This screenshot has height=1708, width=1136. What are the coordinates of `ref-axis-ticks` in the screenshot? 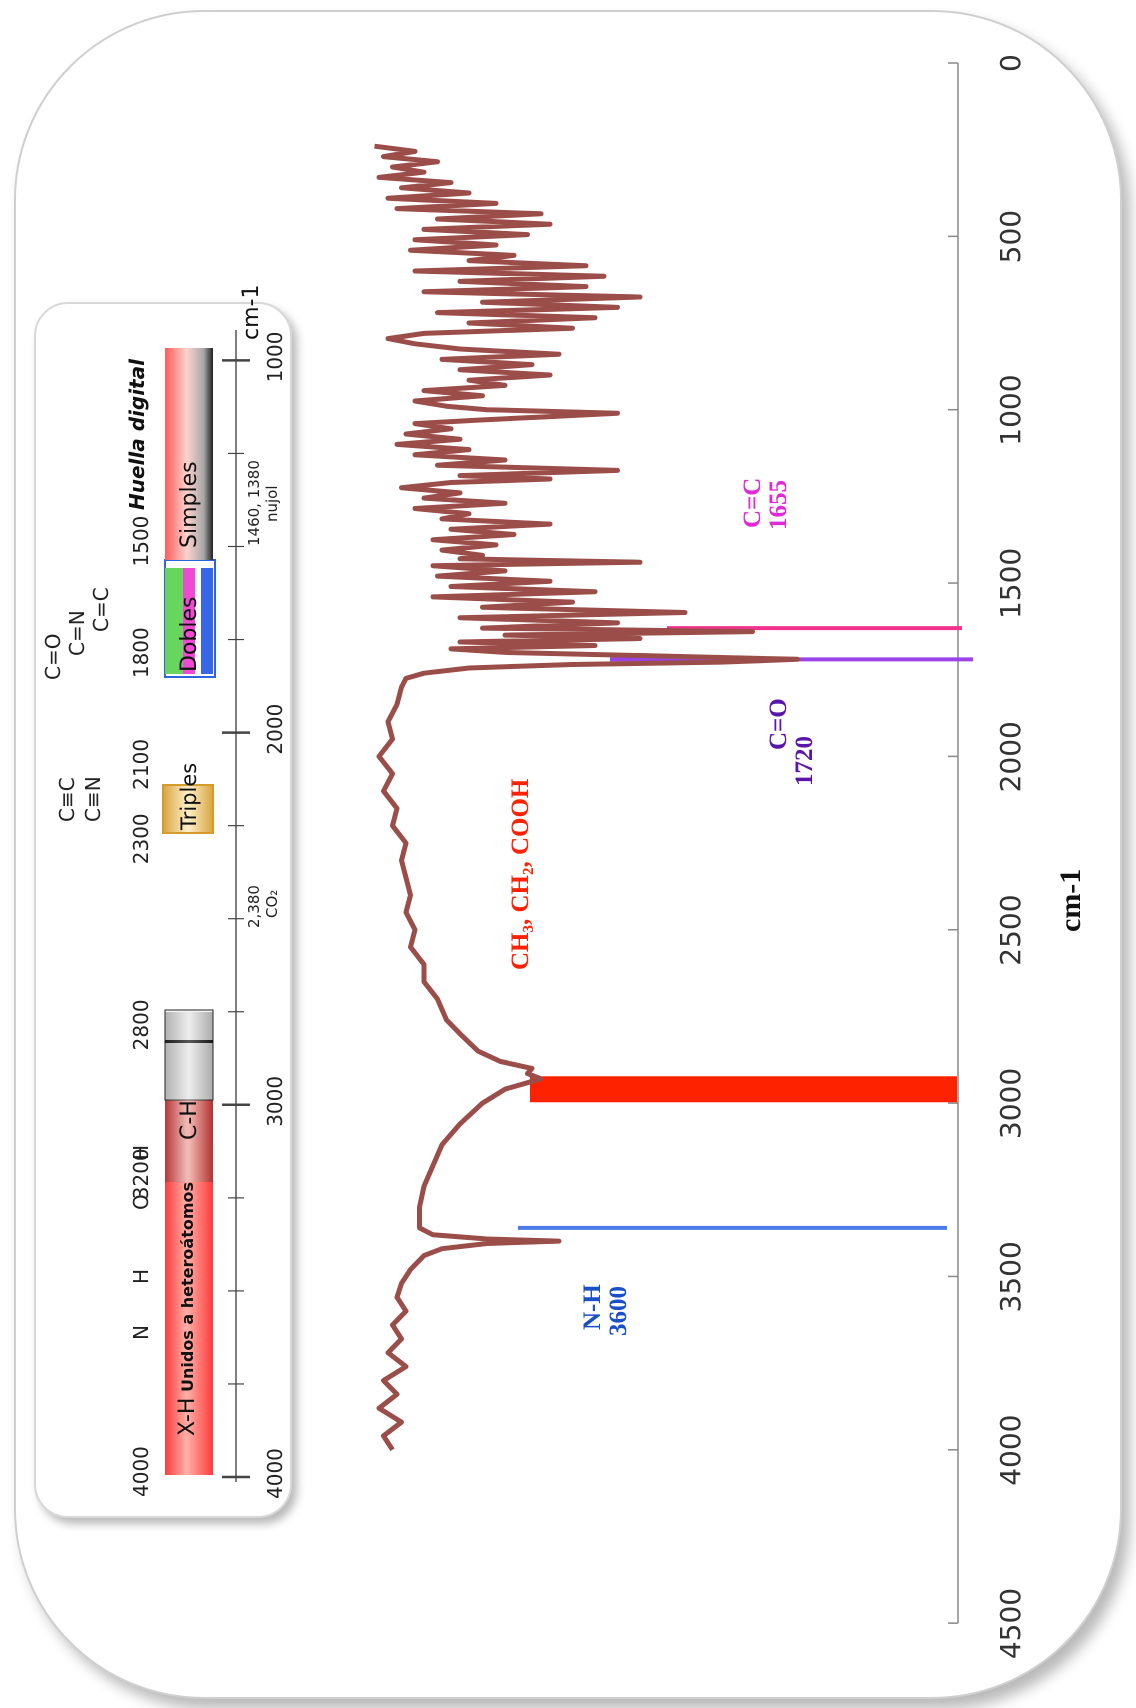 It's located at (236, 919).